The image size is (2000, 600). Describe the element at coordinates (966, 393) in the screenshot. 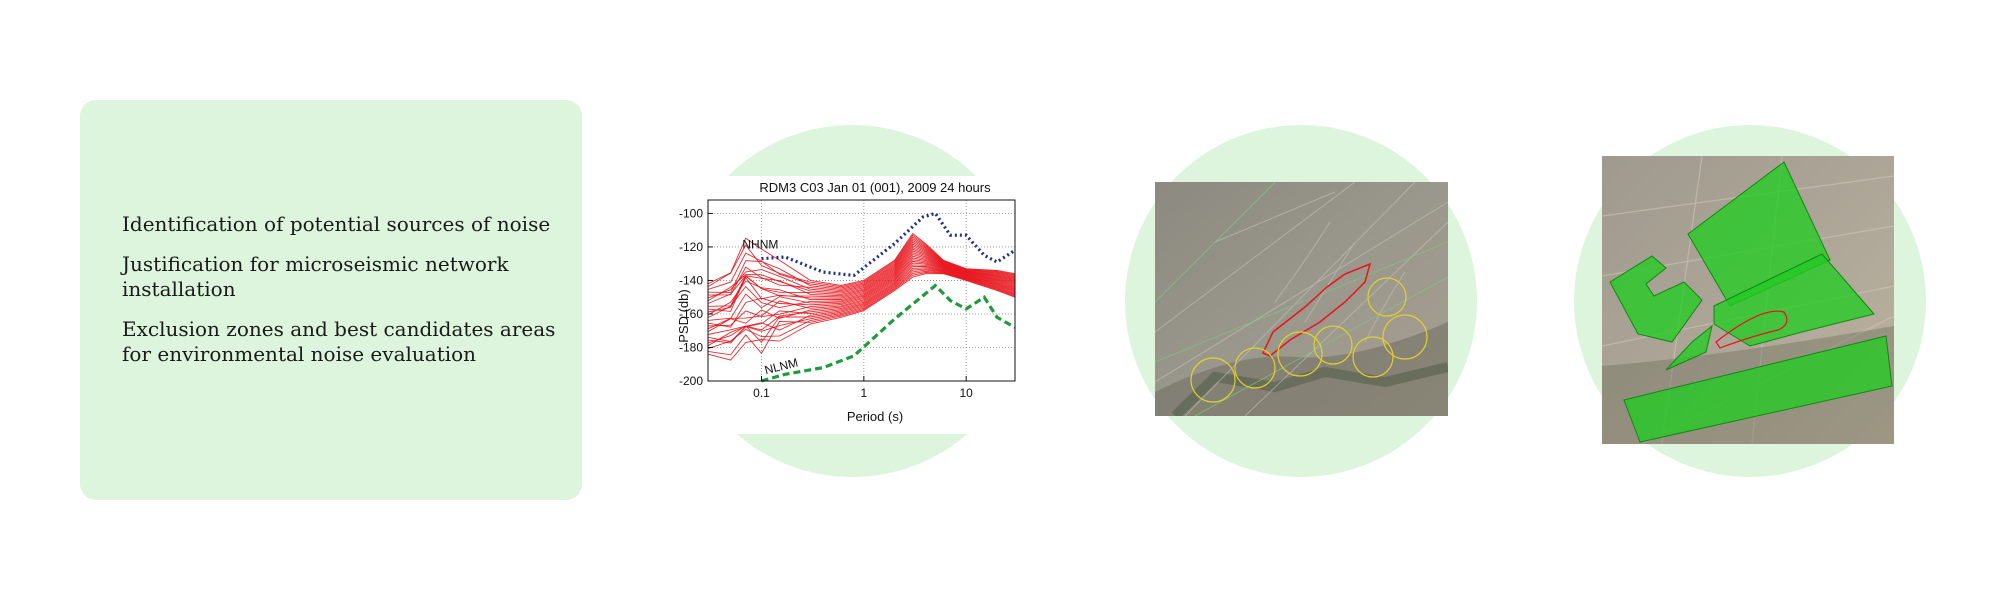

I see `x-tick-label: 10` at that location.